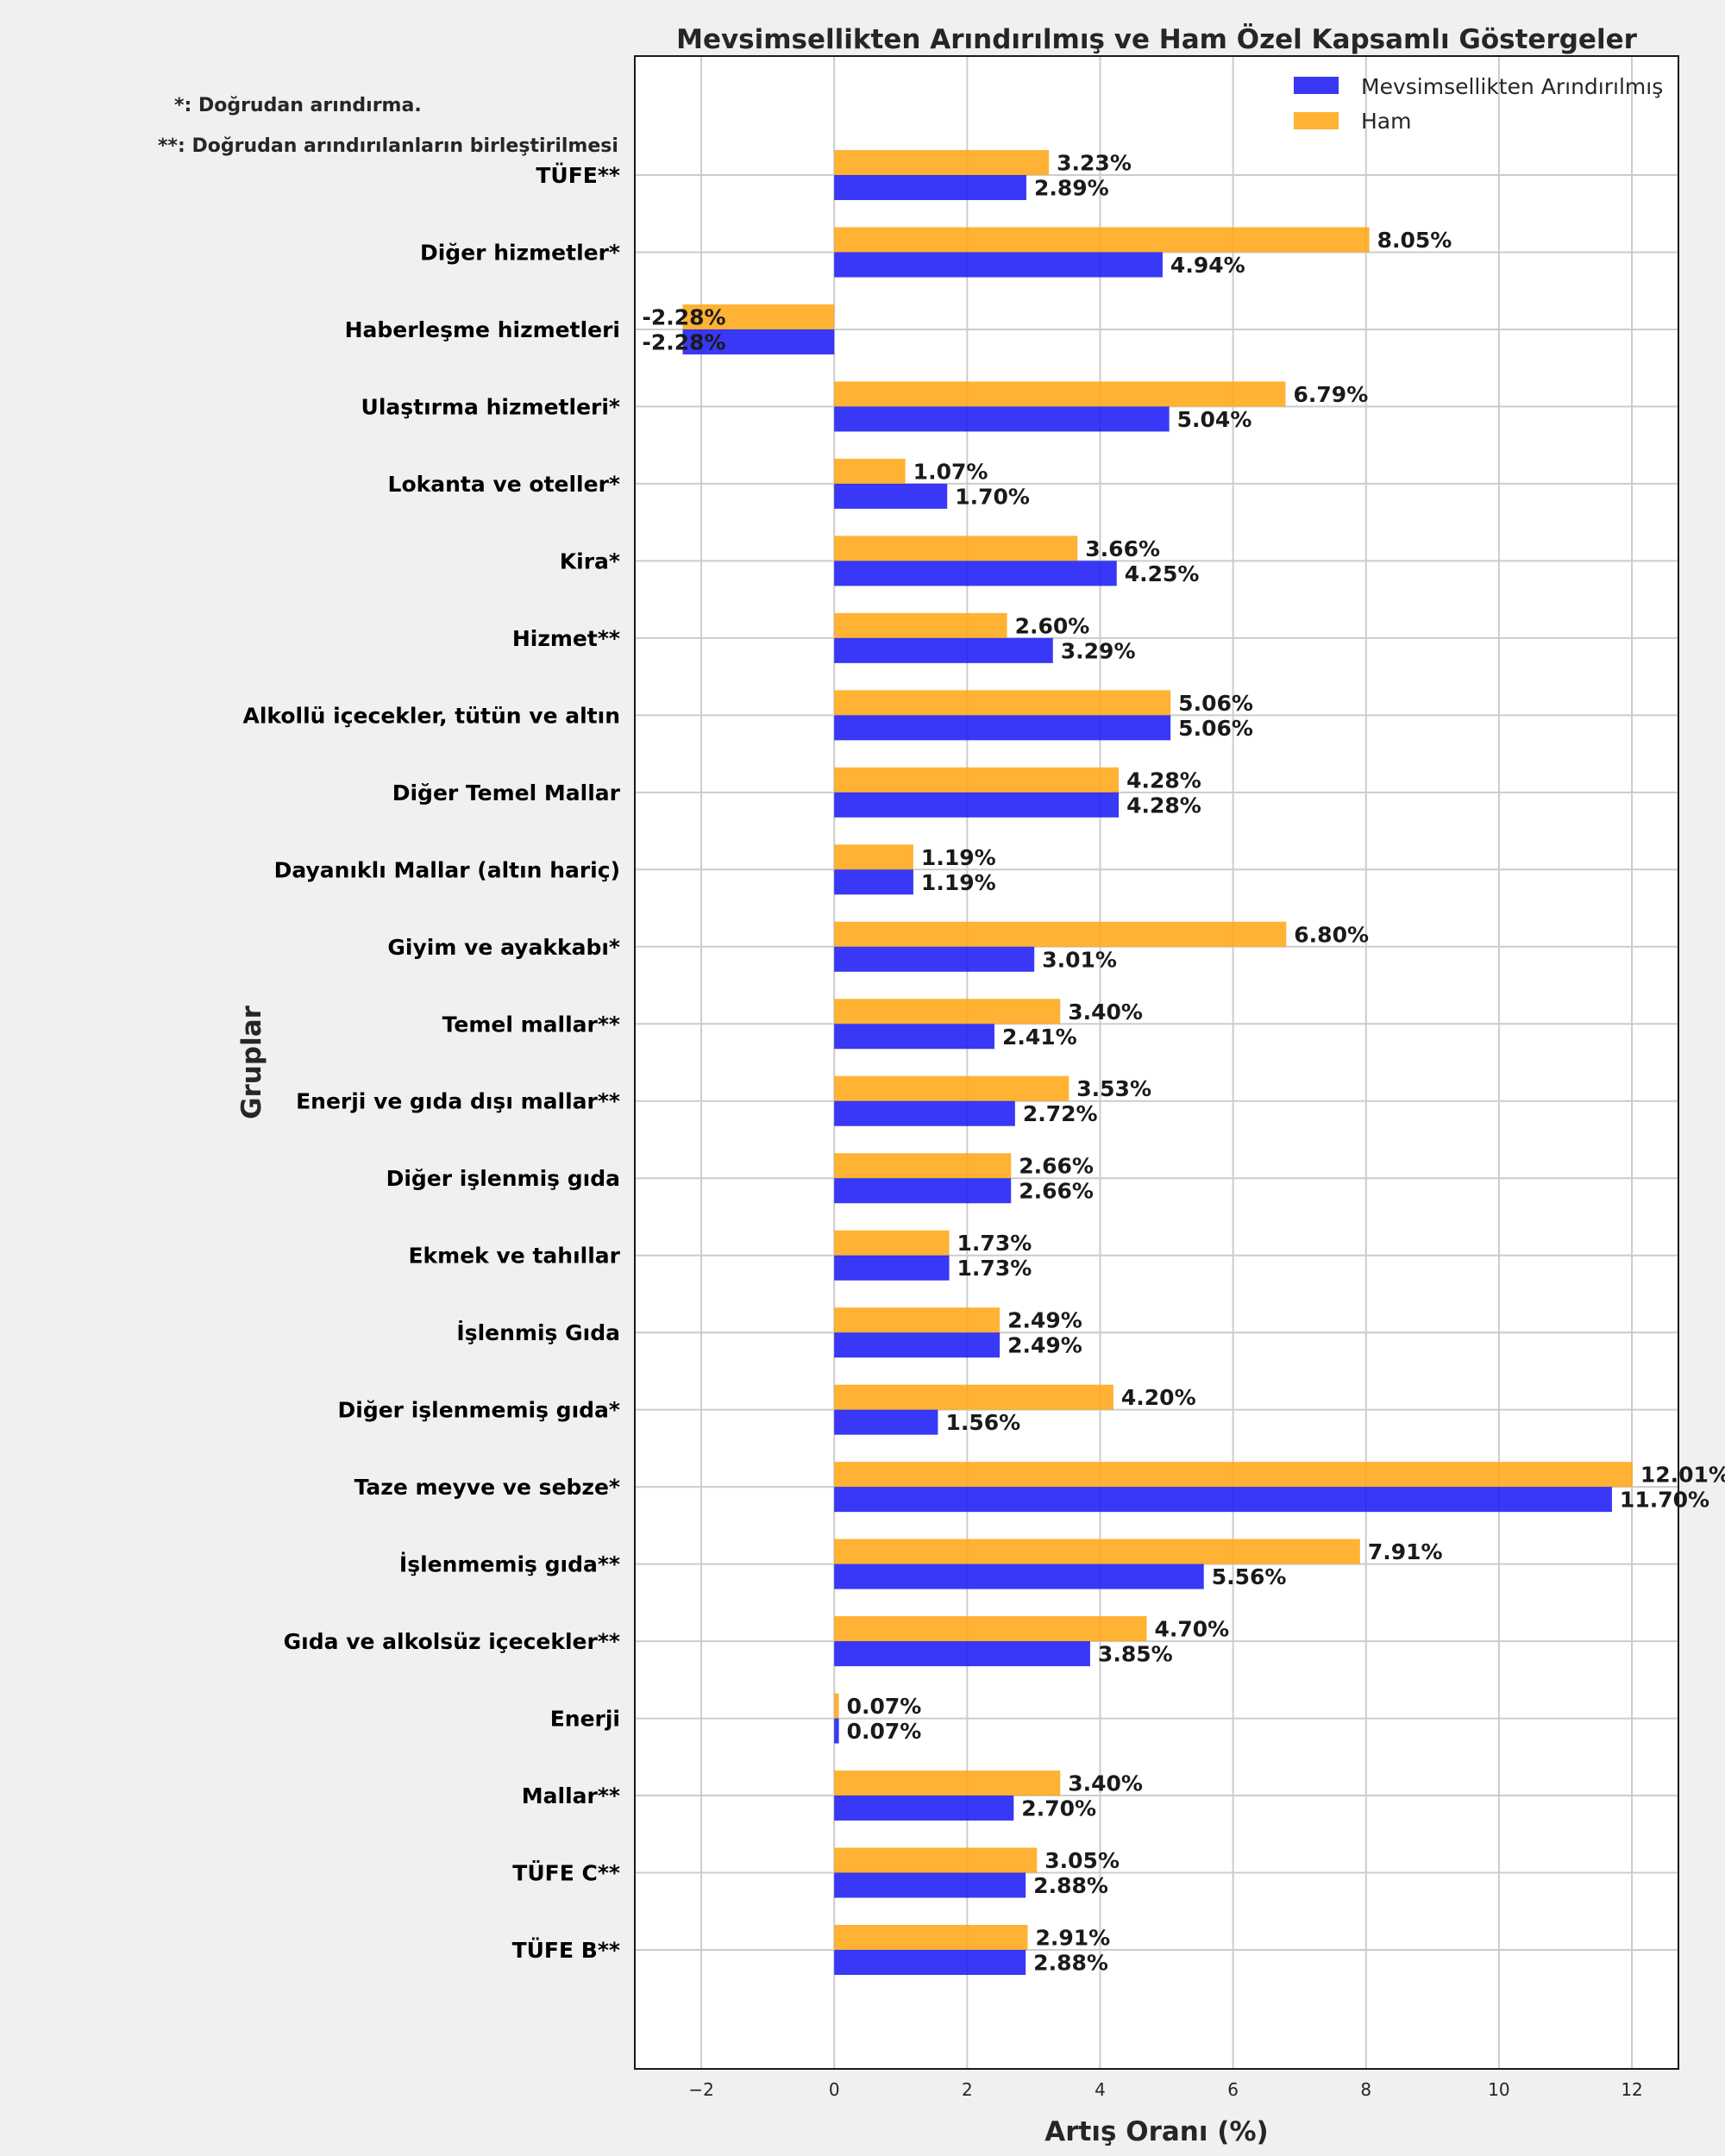 The image size is (1725, 2156). I want to click on value-label-raw: 4.28%, so click(1163, 780).